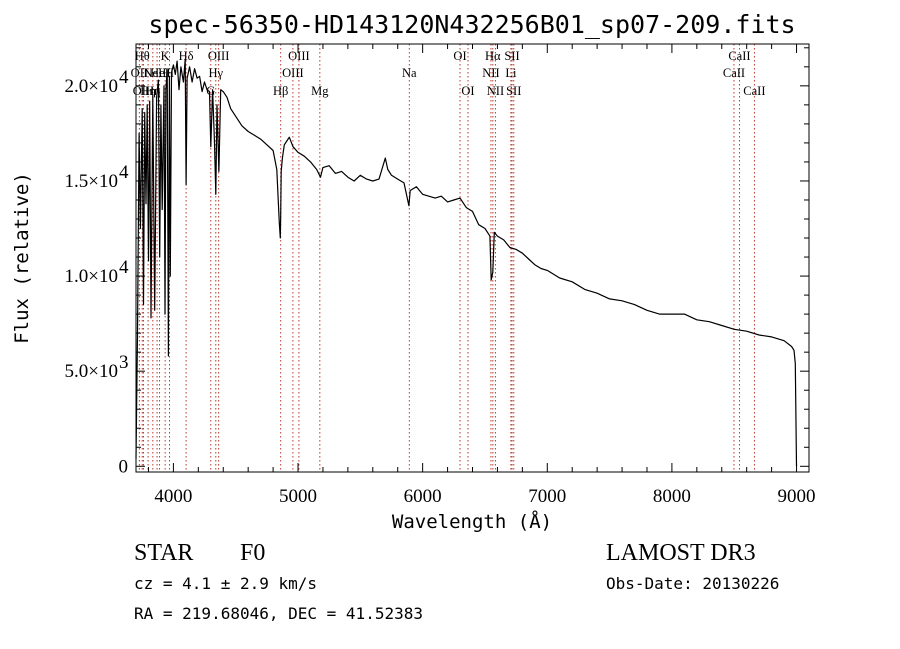 The height and width of the screenshot is (649, 900). What do you see at coordinates (215, 73) in the screenshot?
I see `line-label: Hγ` at bounding box center [215, 73].